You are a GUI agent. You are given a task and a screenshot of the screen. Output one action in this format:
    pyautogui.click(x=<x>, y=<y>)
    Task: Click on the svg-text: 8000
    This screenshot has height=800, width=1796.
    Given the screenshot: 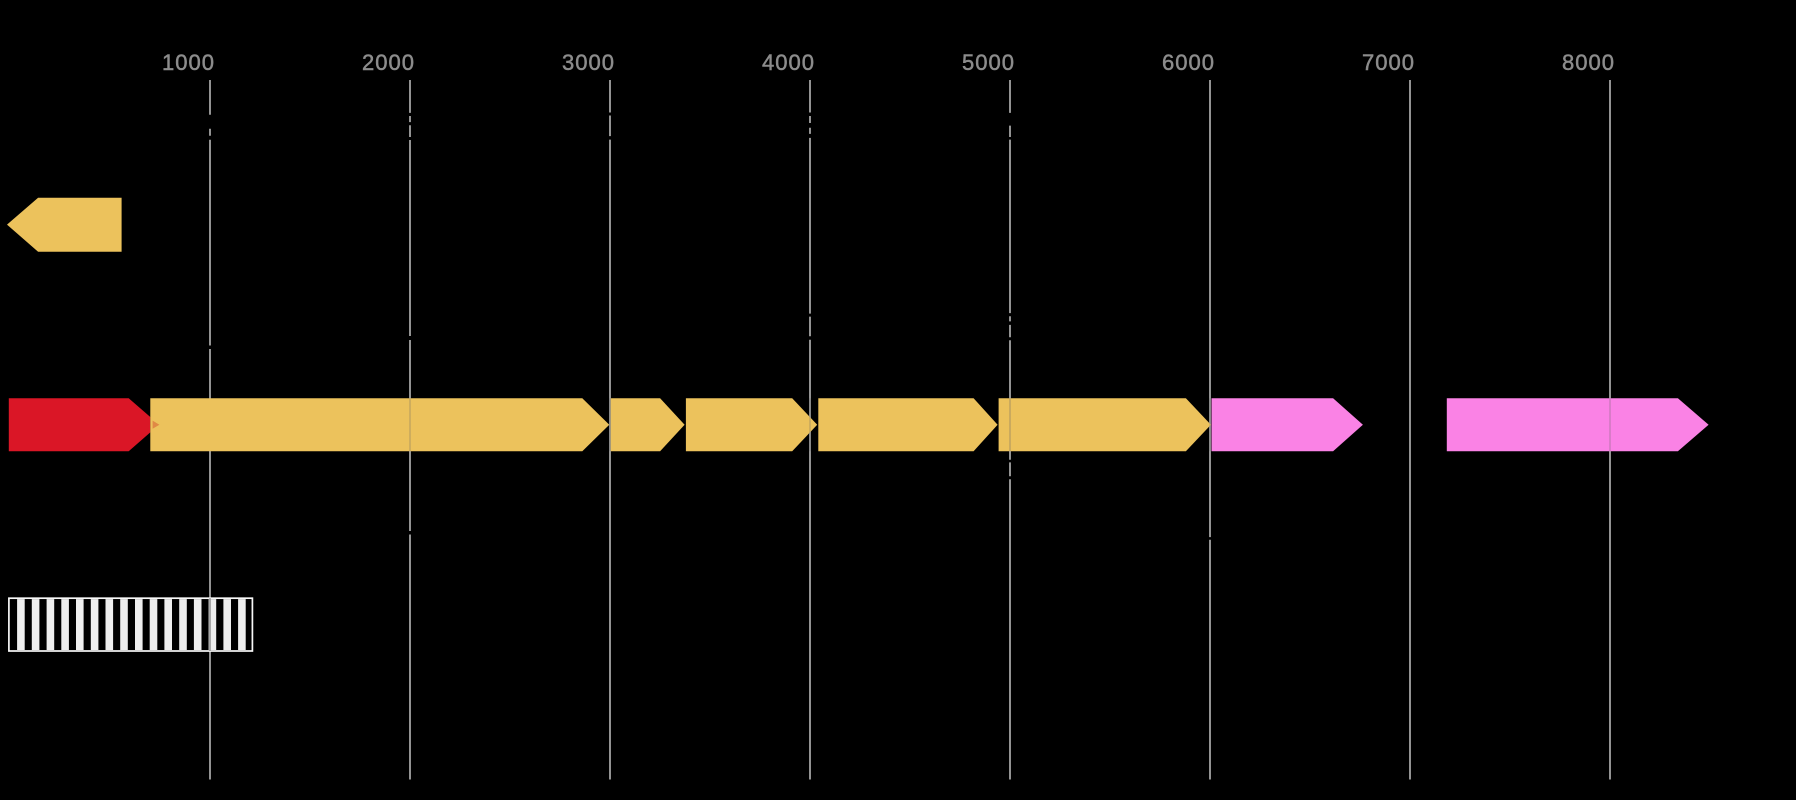 What is the action you would take?
    pyautogui.click(x=1588, y=62)
    